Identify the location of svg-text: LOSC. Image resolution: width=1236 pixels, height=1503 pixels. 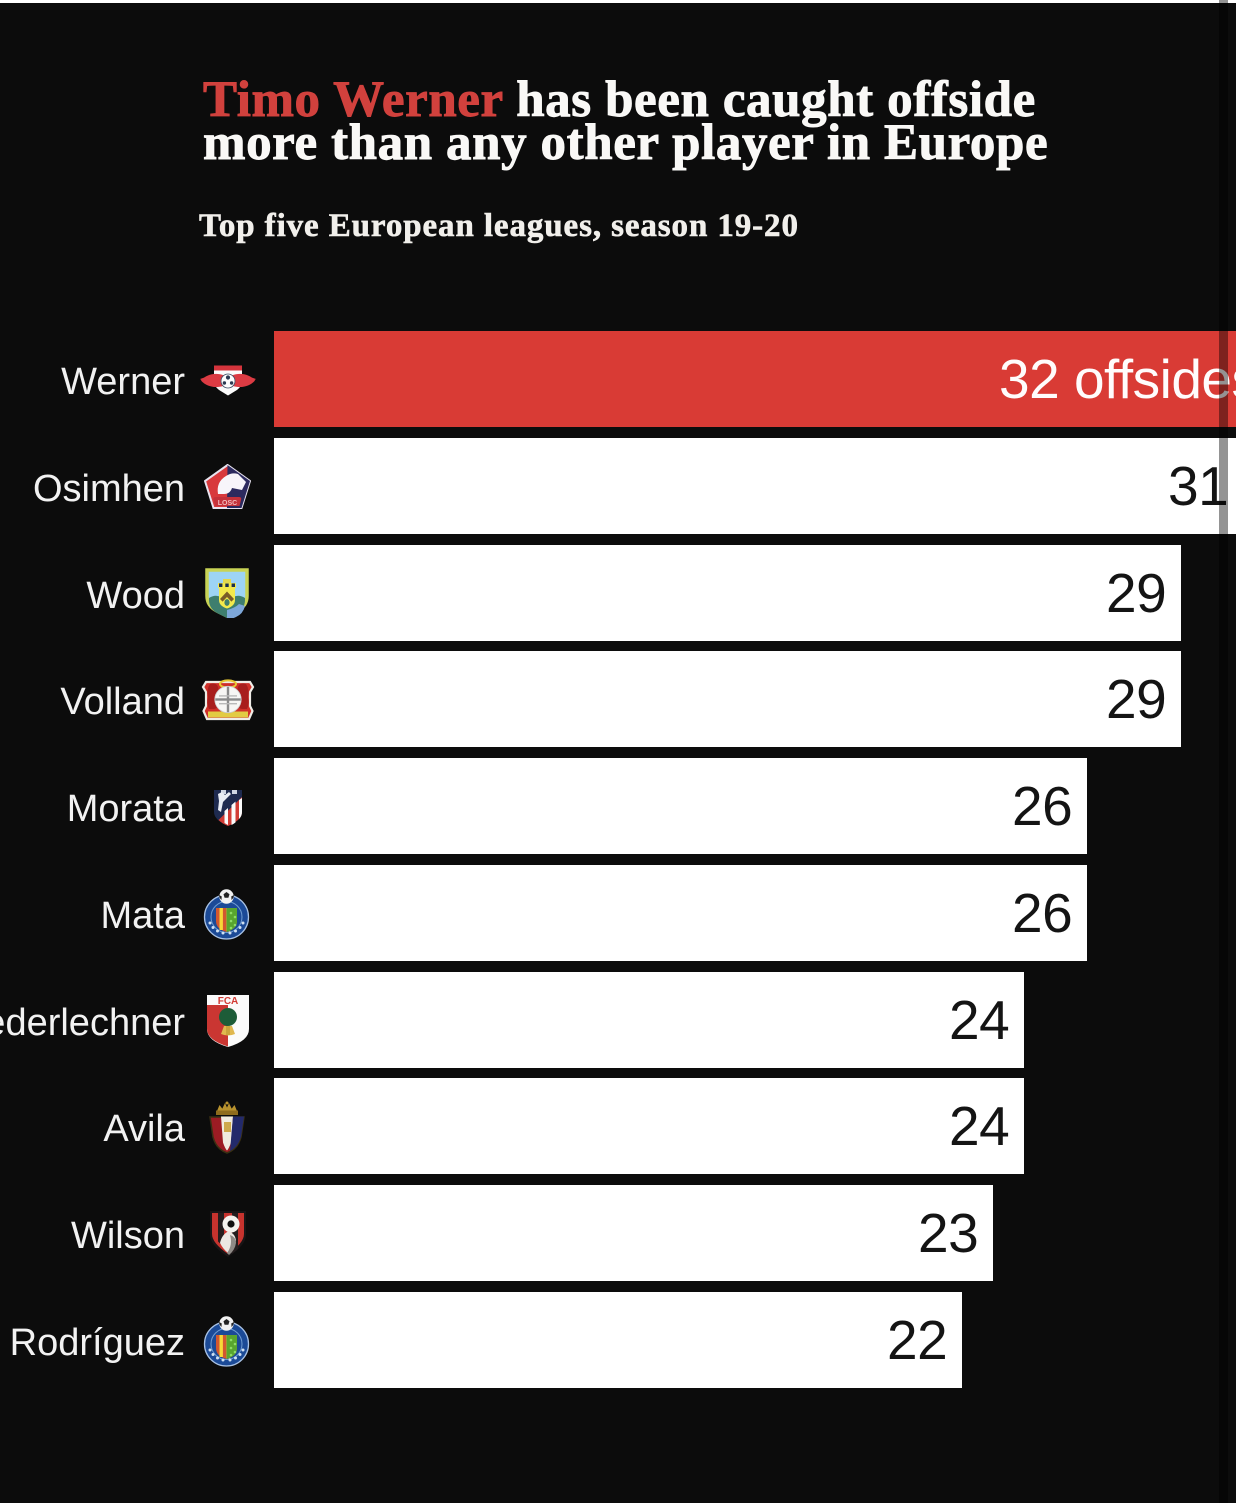
(227, 503).